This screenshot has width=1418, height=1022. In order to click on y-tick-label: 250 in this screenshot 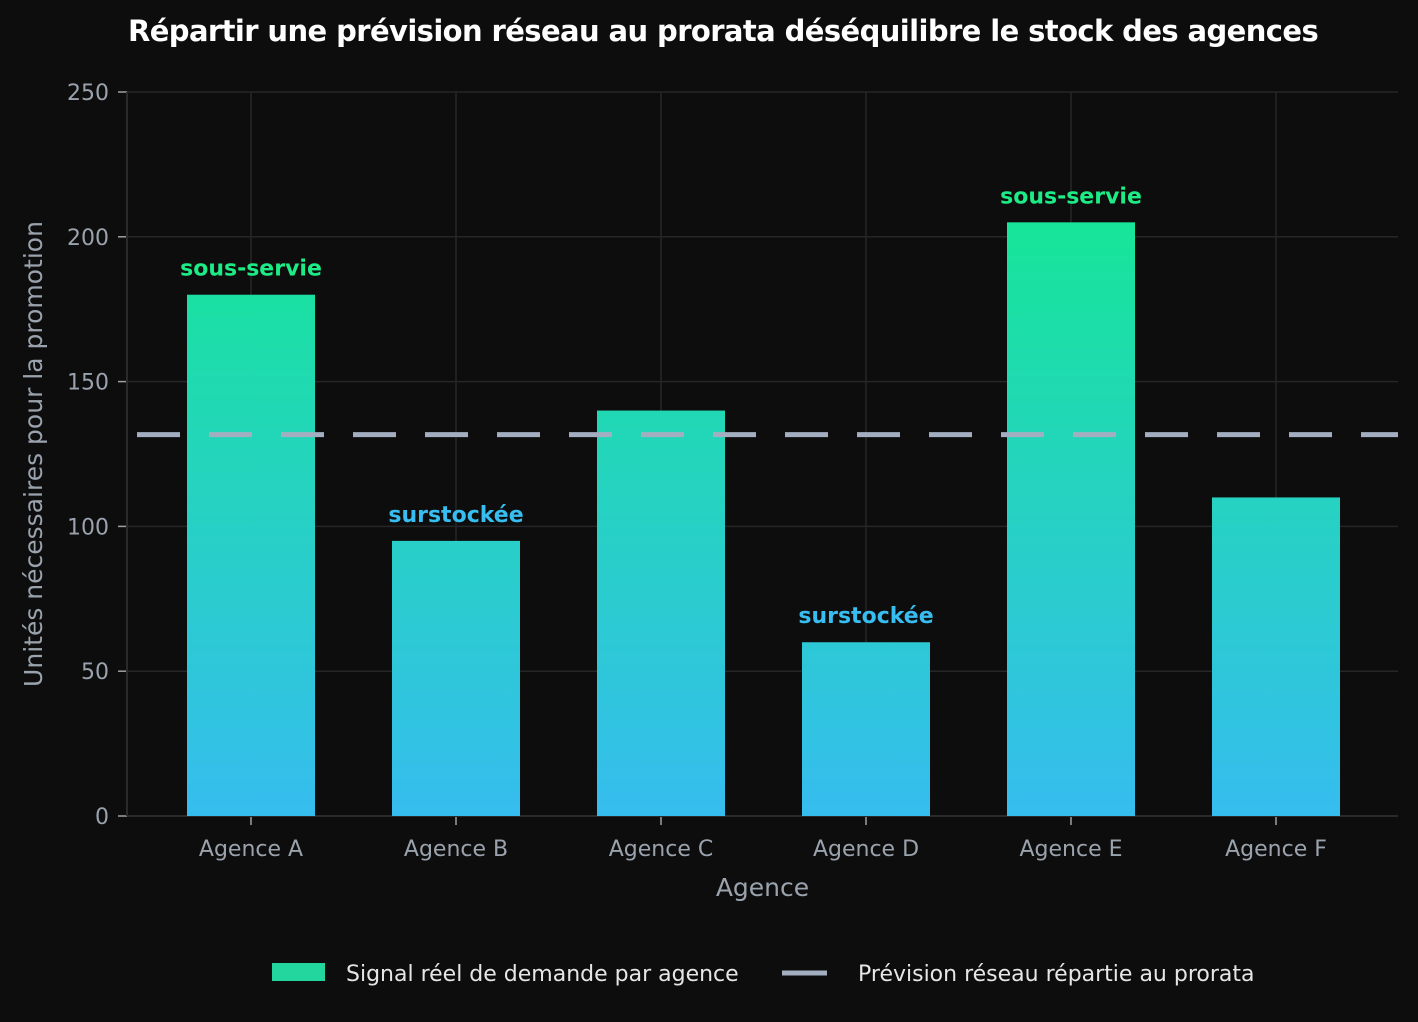, I will do `click(88, 93)`.